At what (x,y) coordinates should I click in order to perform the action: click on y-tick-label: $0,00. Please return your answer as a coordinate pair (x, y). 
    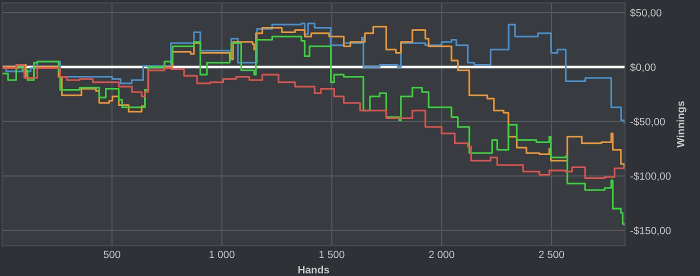
    Looking at the image, I should click on (643, 67).